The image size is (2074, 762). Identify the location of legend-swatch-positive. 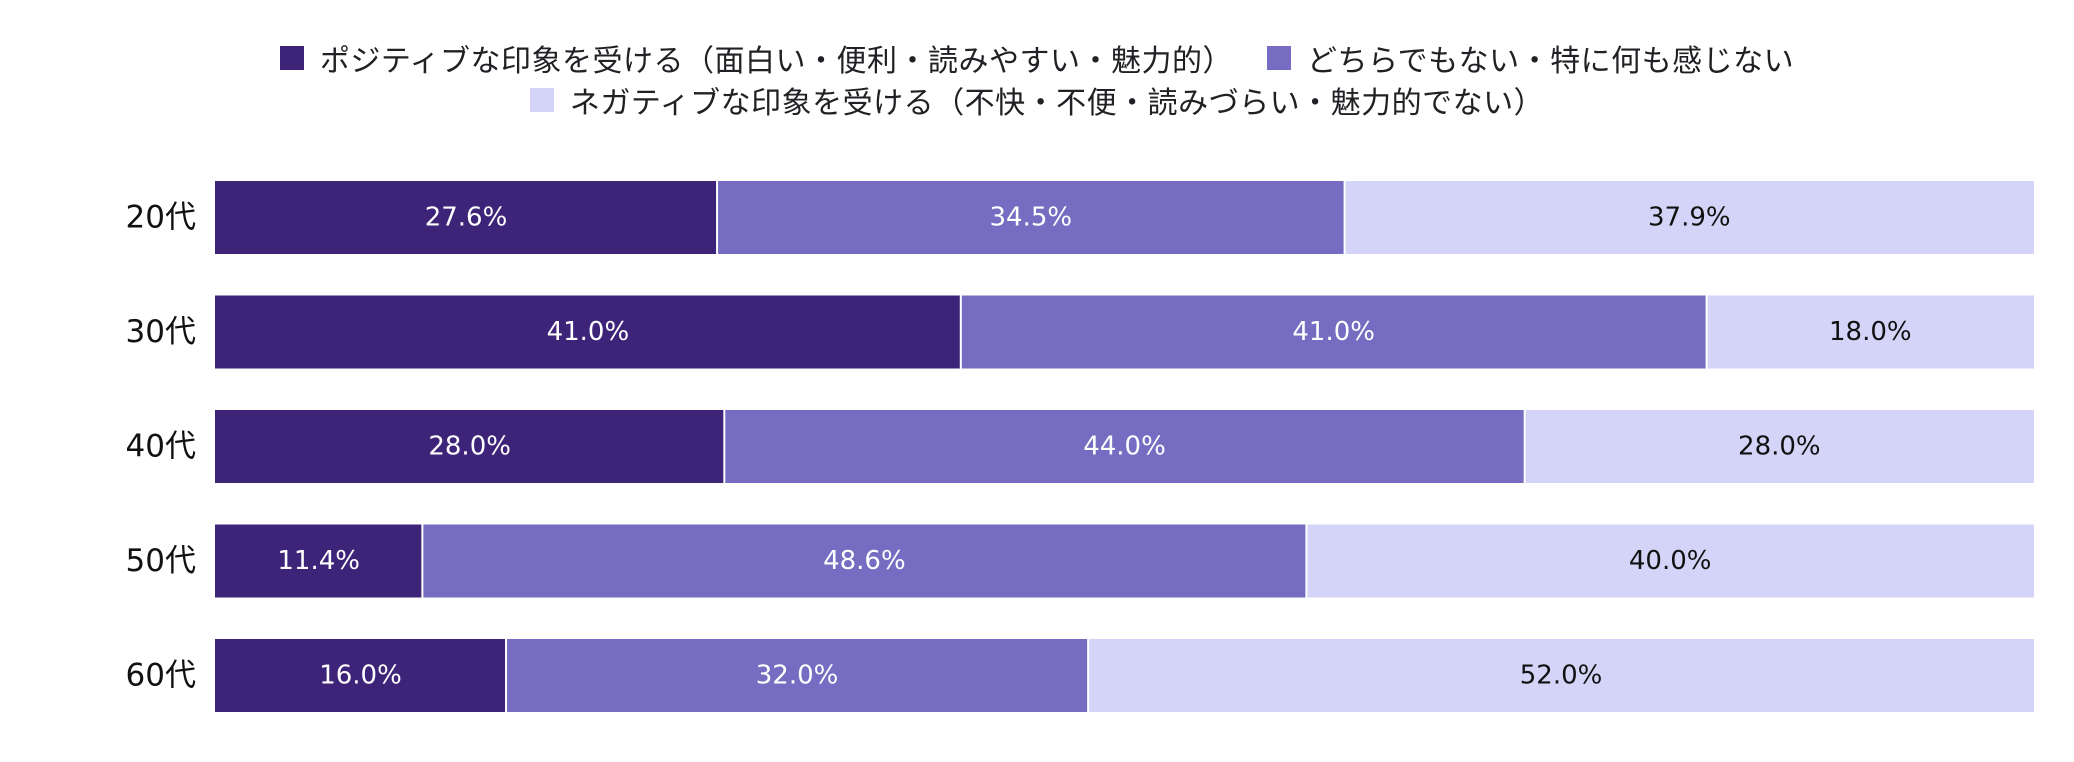
(291, 58).